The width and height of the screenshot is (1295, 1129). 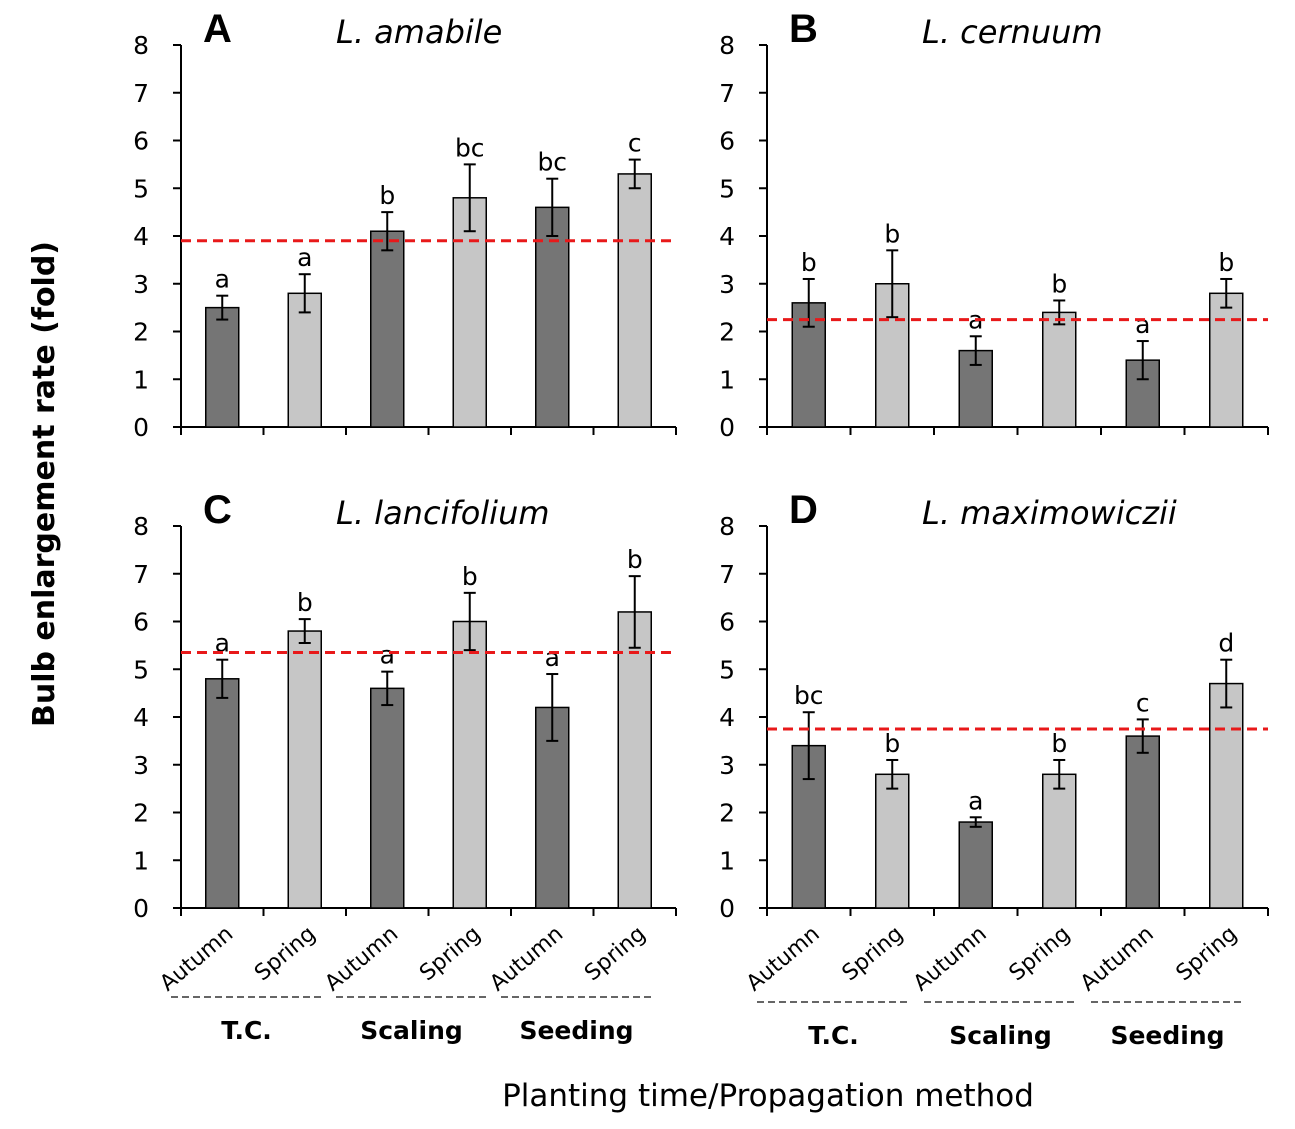 What do you see at coordinates (1049, 513) in the screenshot?
I see `panel-title: L. maximowiczii` at bounding box center [1049, 513].